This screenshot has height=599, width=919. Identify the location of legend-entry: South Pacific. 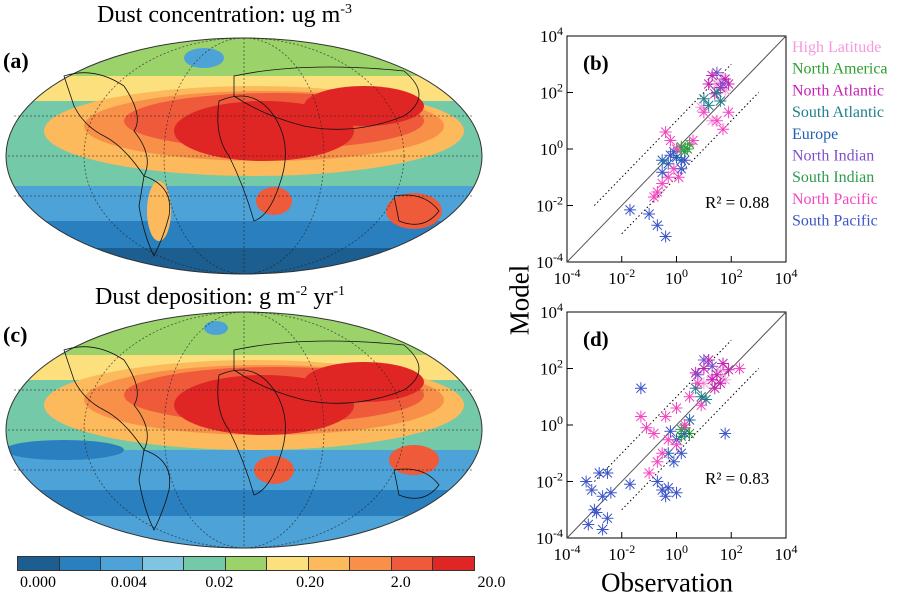
(835, 221).